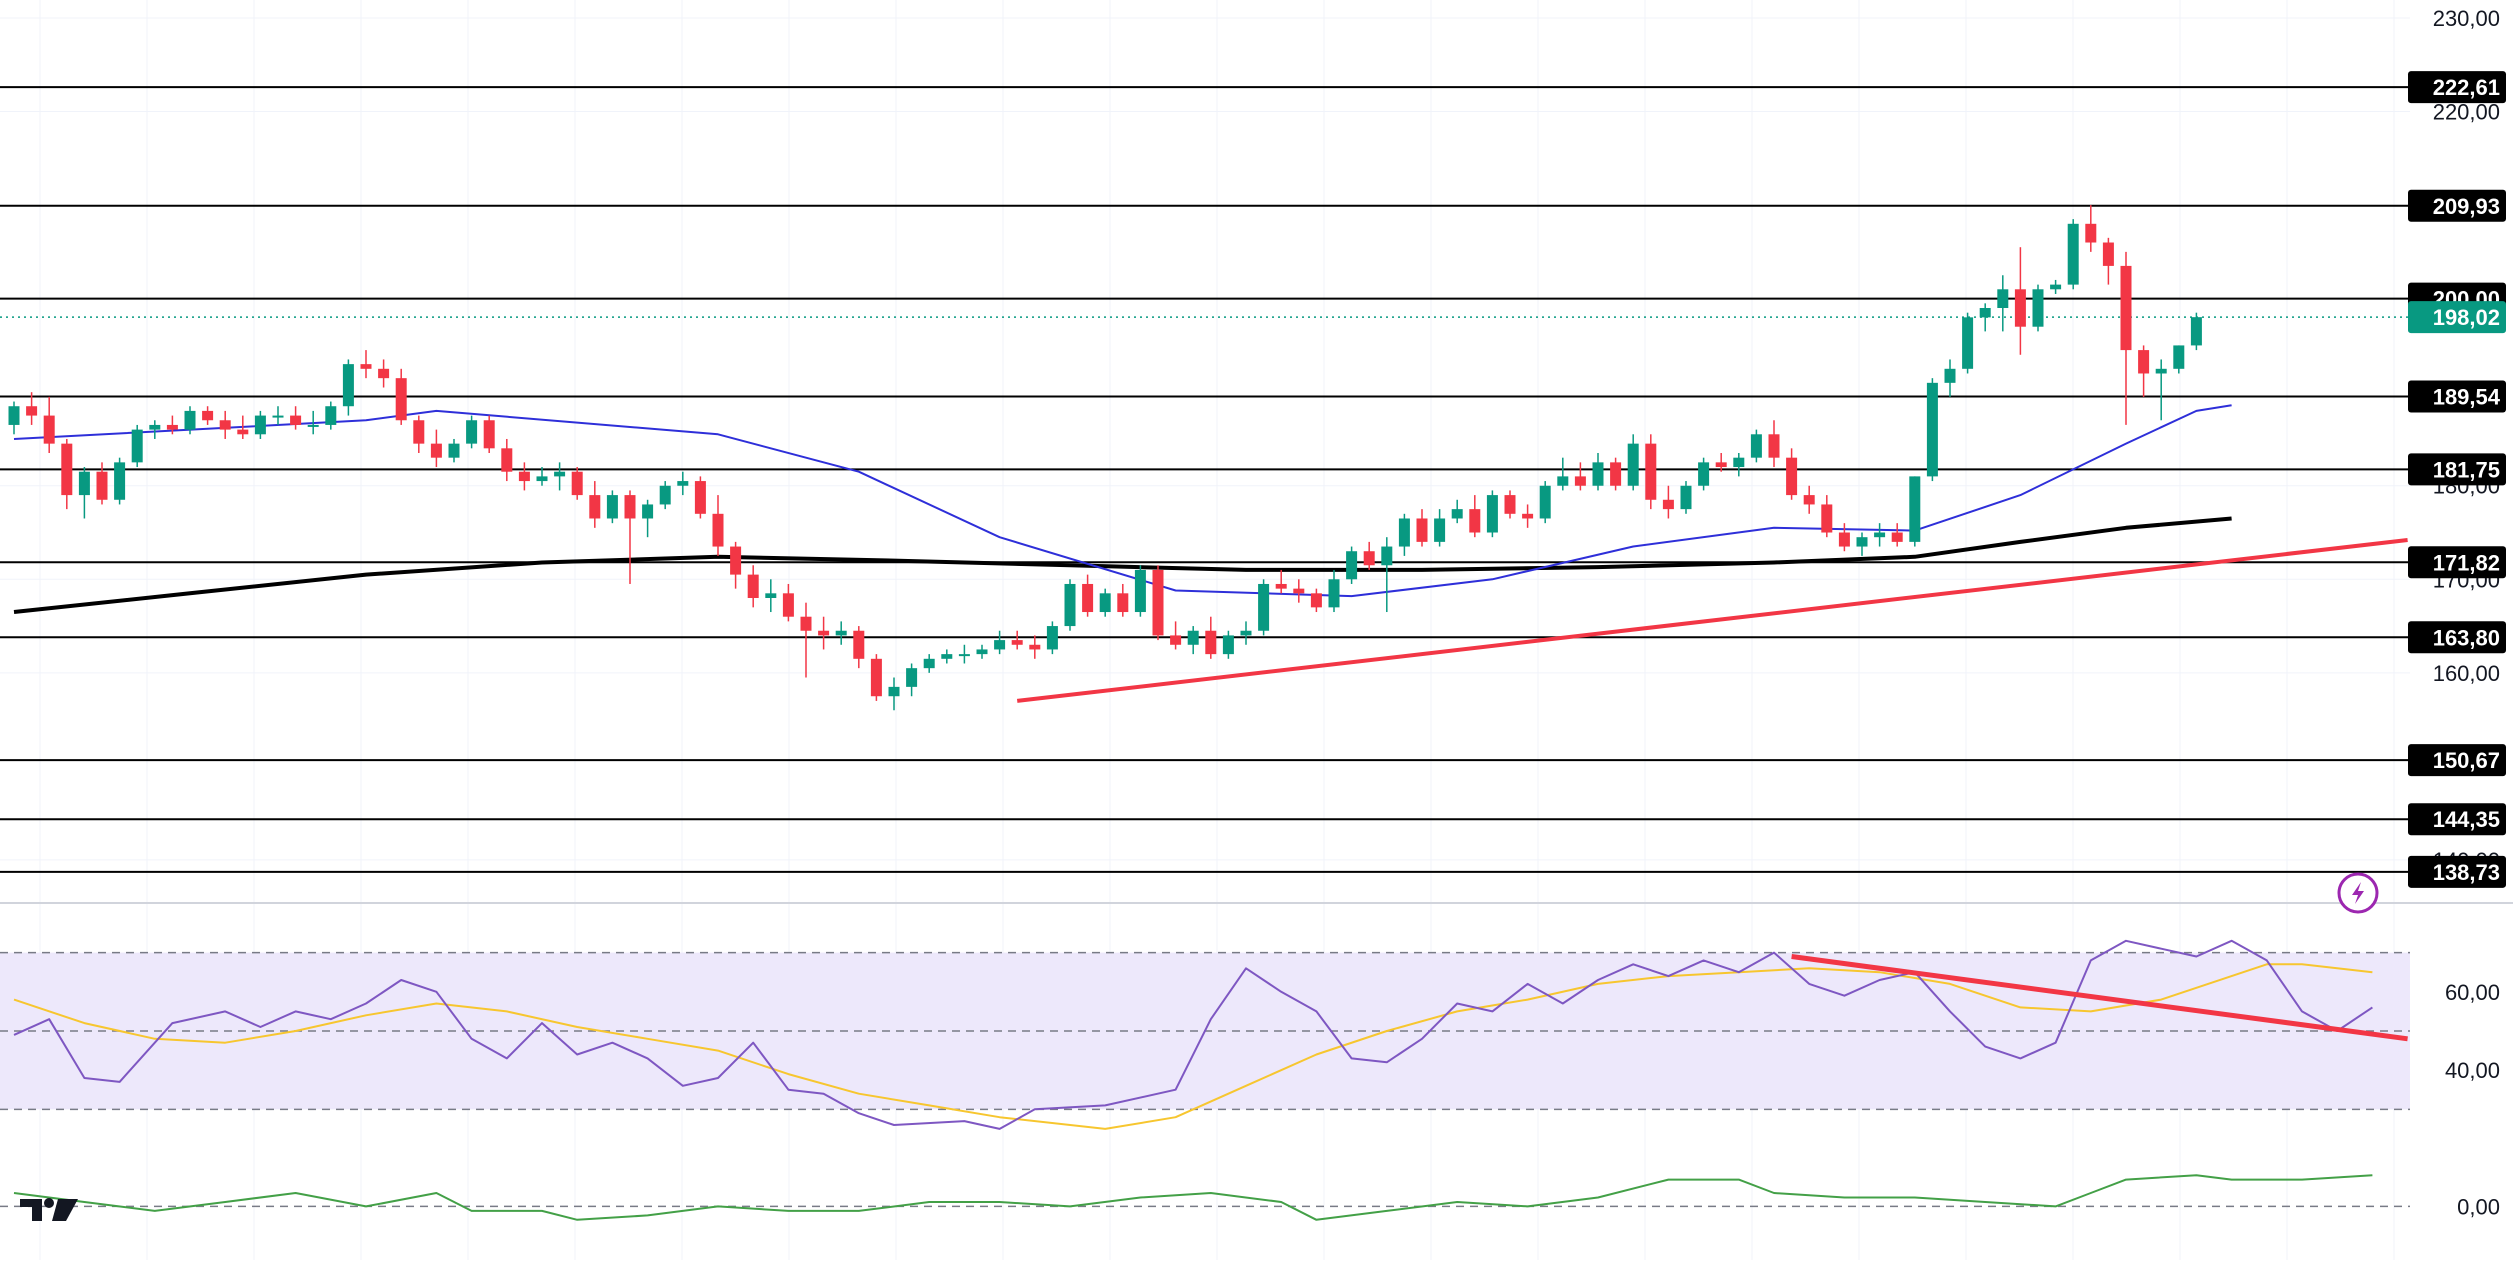 This screenshot has height=1270, width=2513. Describe the element at coordinates (49, 1209) in the screenshot. I see `tradingview-logo` at that location.